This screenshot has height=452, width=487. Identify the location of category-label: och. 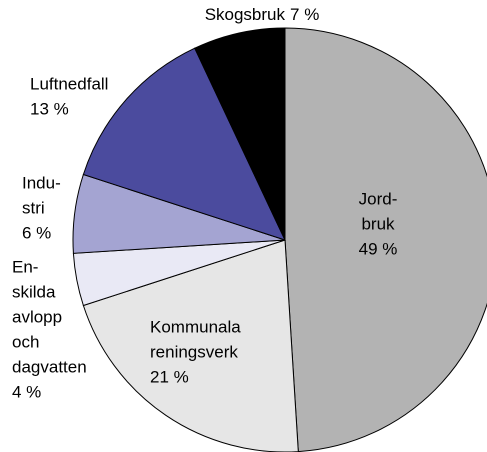
(25, 341).